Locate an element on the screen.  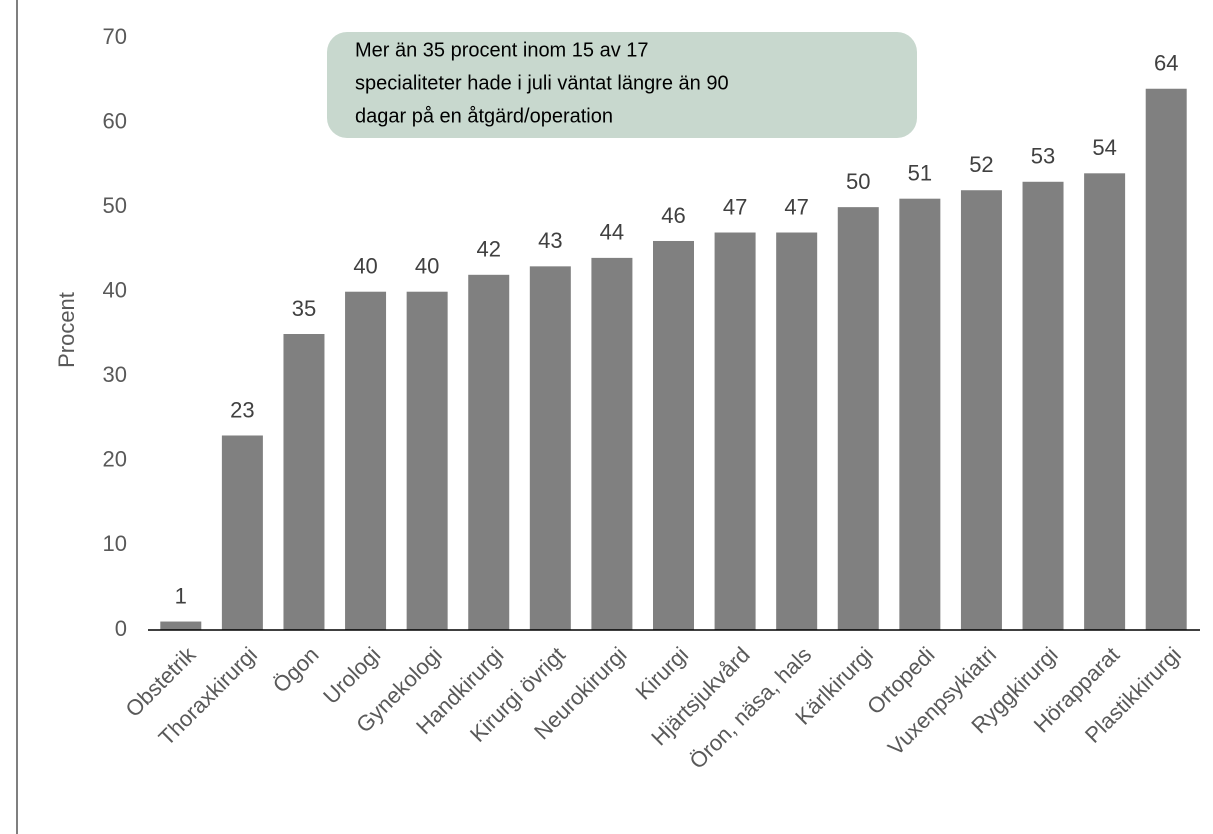
y-tick-label: 20 is located at coordinates (115, 459).